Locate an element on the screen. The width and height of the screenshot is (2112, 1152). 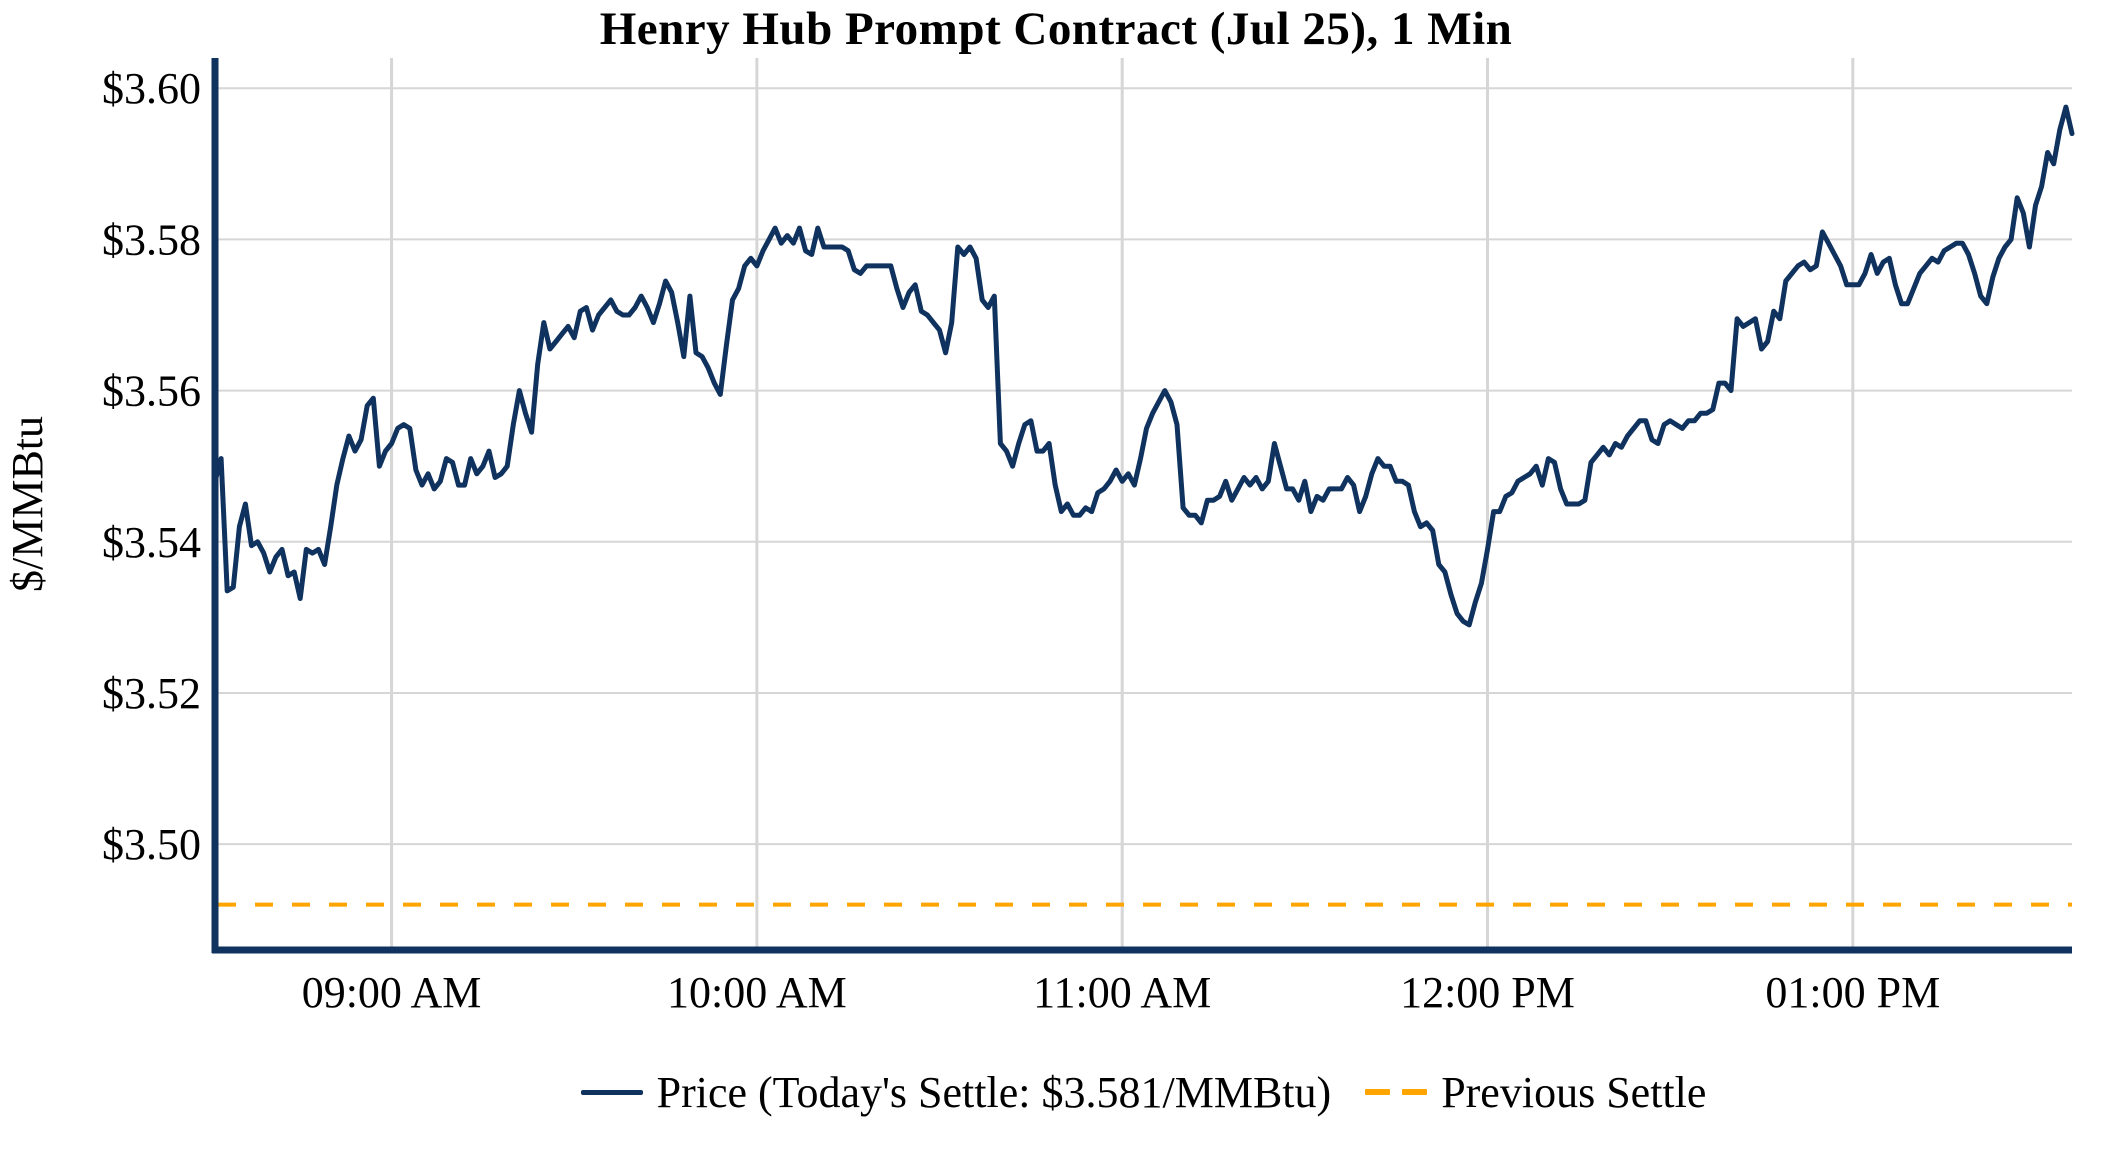
y-axis-label: $/MMBtu is located at coordinates (27, 504).